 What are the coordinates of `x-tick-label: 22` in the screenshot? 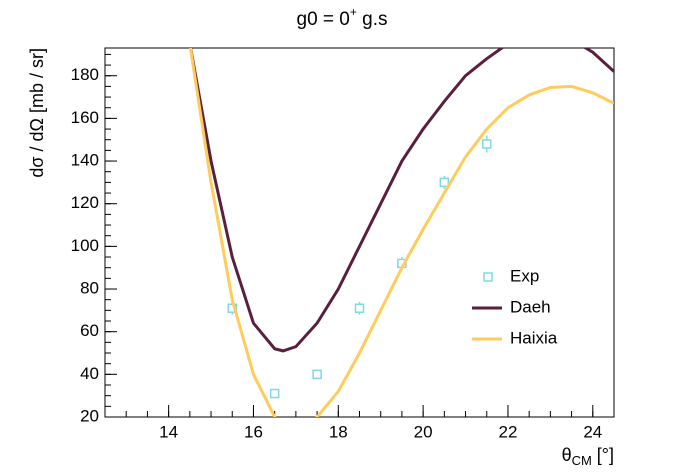 It's located at (507, 431).